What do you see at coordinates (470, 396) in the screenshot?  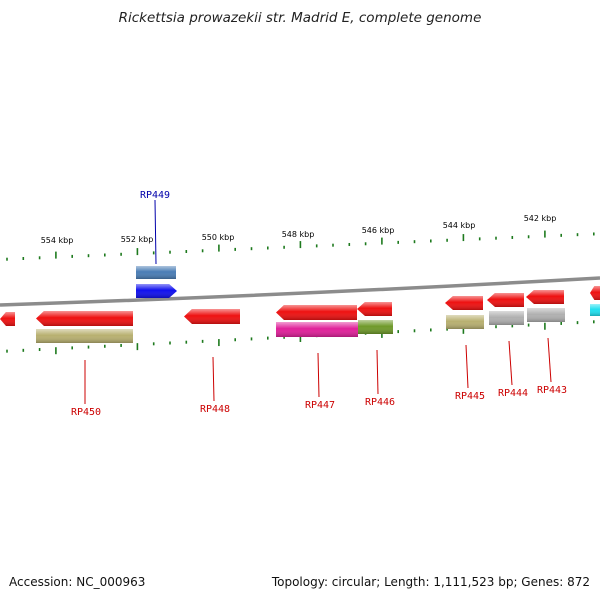 I see `gene-label-rp445: RP445` at bounding box center [470, 396].